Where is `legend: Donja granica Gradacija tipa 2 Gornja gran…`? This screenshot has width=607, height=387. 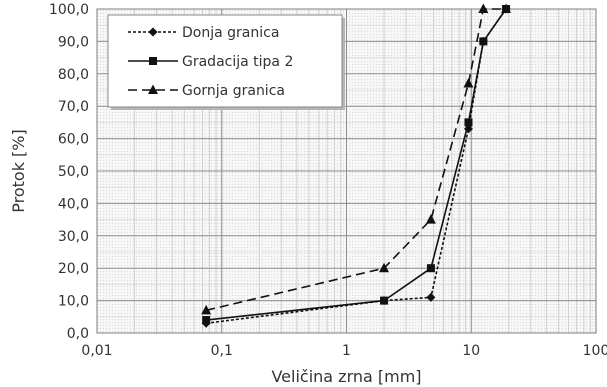
legend: Donja granica Gradacija tipa 2 Gornja gran… is located at coordinates (226, 62).